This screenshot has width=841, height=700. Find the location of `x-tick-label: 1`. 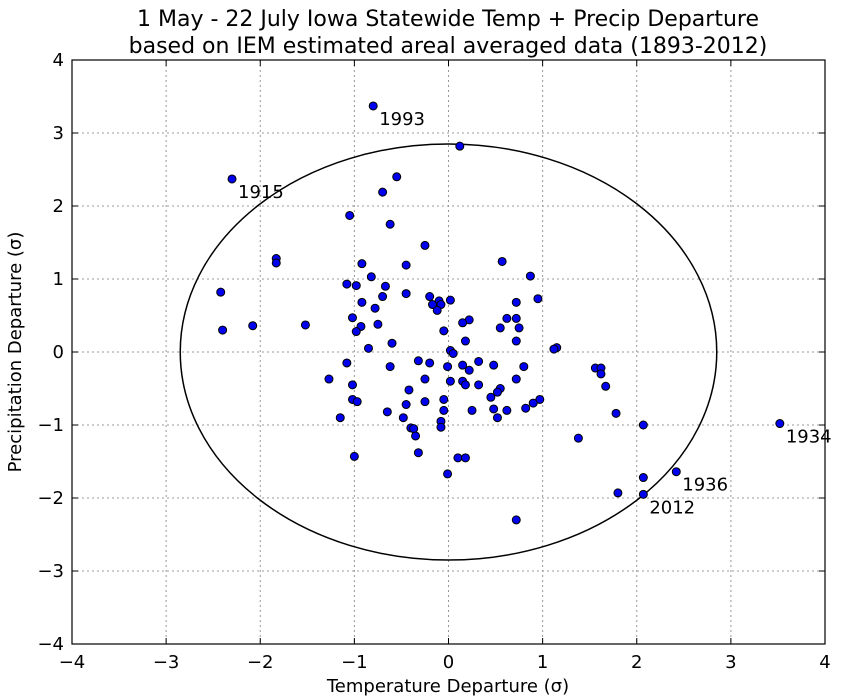

x-tick-label: 1 is located at coordinates (542, 662).